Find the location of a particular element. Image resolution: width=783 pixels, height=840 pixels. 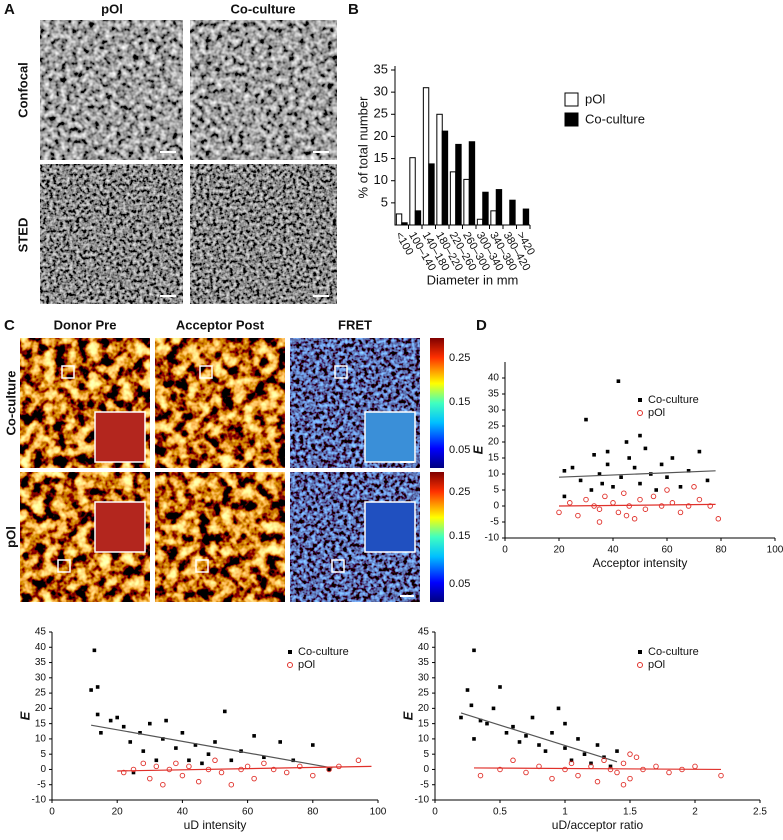

y-tick-label: 40 is located at coordinates (494, 378).